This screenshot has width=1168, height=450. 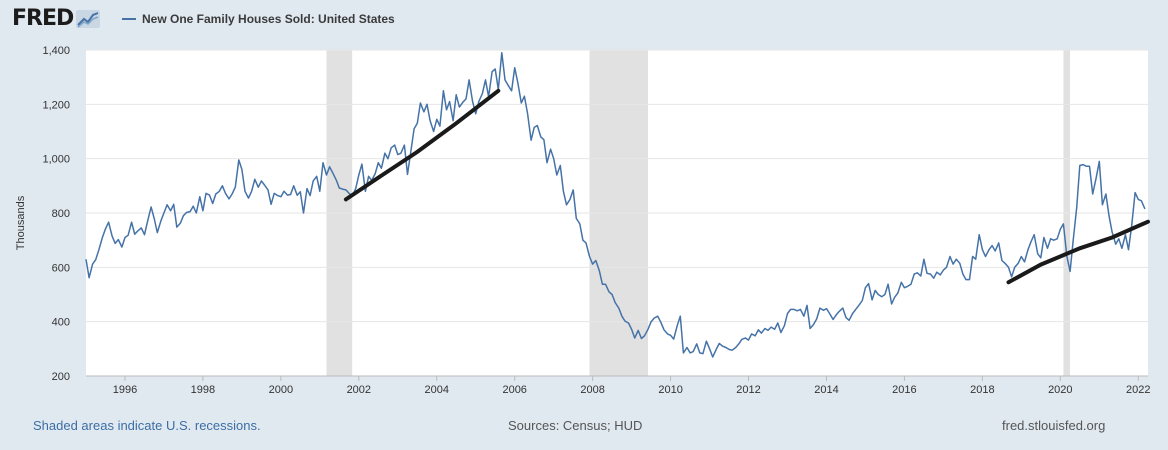 I want to click on x-tick-label: 2000, so click(x=281, y=390).